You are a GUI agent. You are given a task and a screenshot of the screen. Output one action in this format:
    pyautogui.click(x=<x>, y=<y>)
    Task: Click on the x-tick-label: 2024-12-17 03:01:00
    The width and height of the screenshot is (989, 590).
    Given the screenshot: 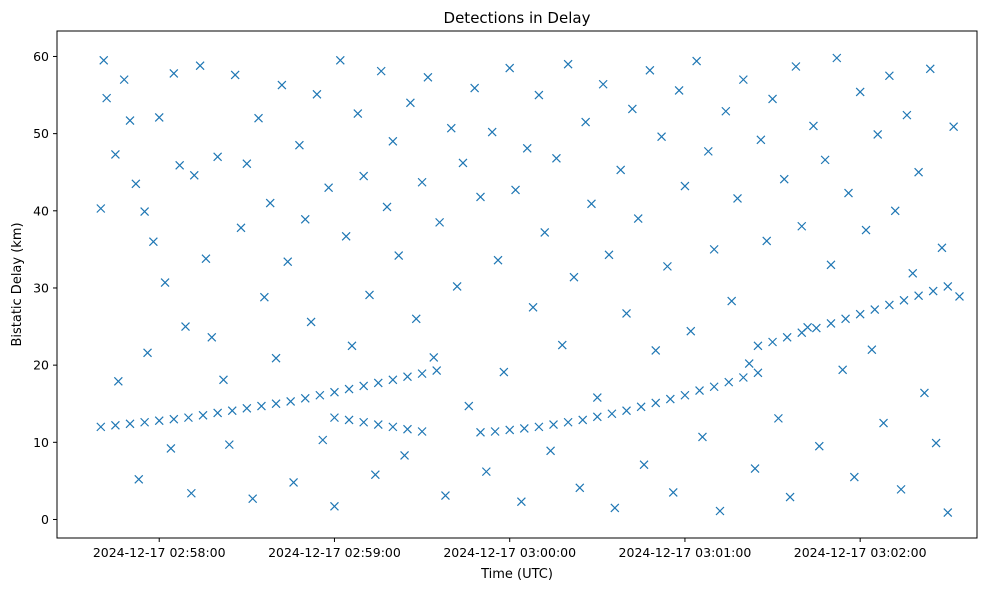 What is the action you would take?
    pyautogui.click(x=685, y=552)
    